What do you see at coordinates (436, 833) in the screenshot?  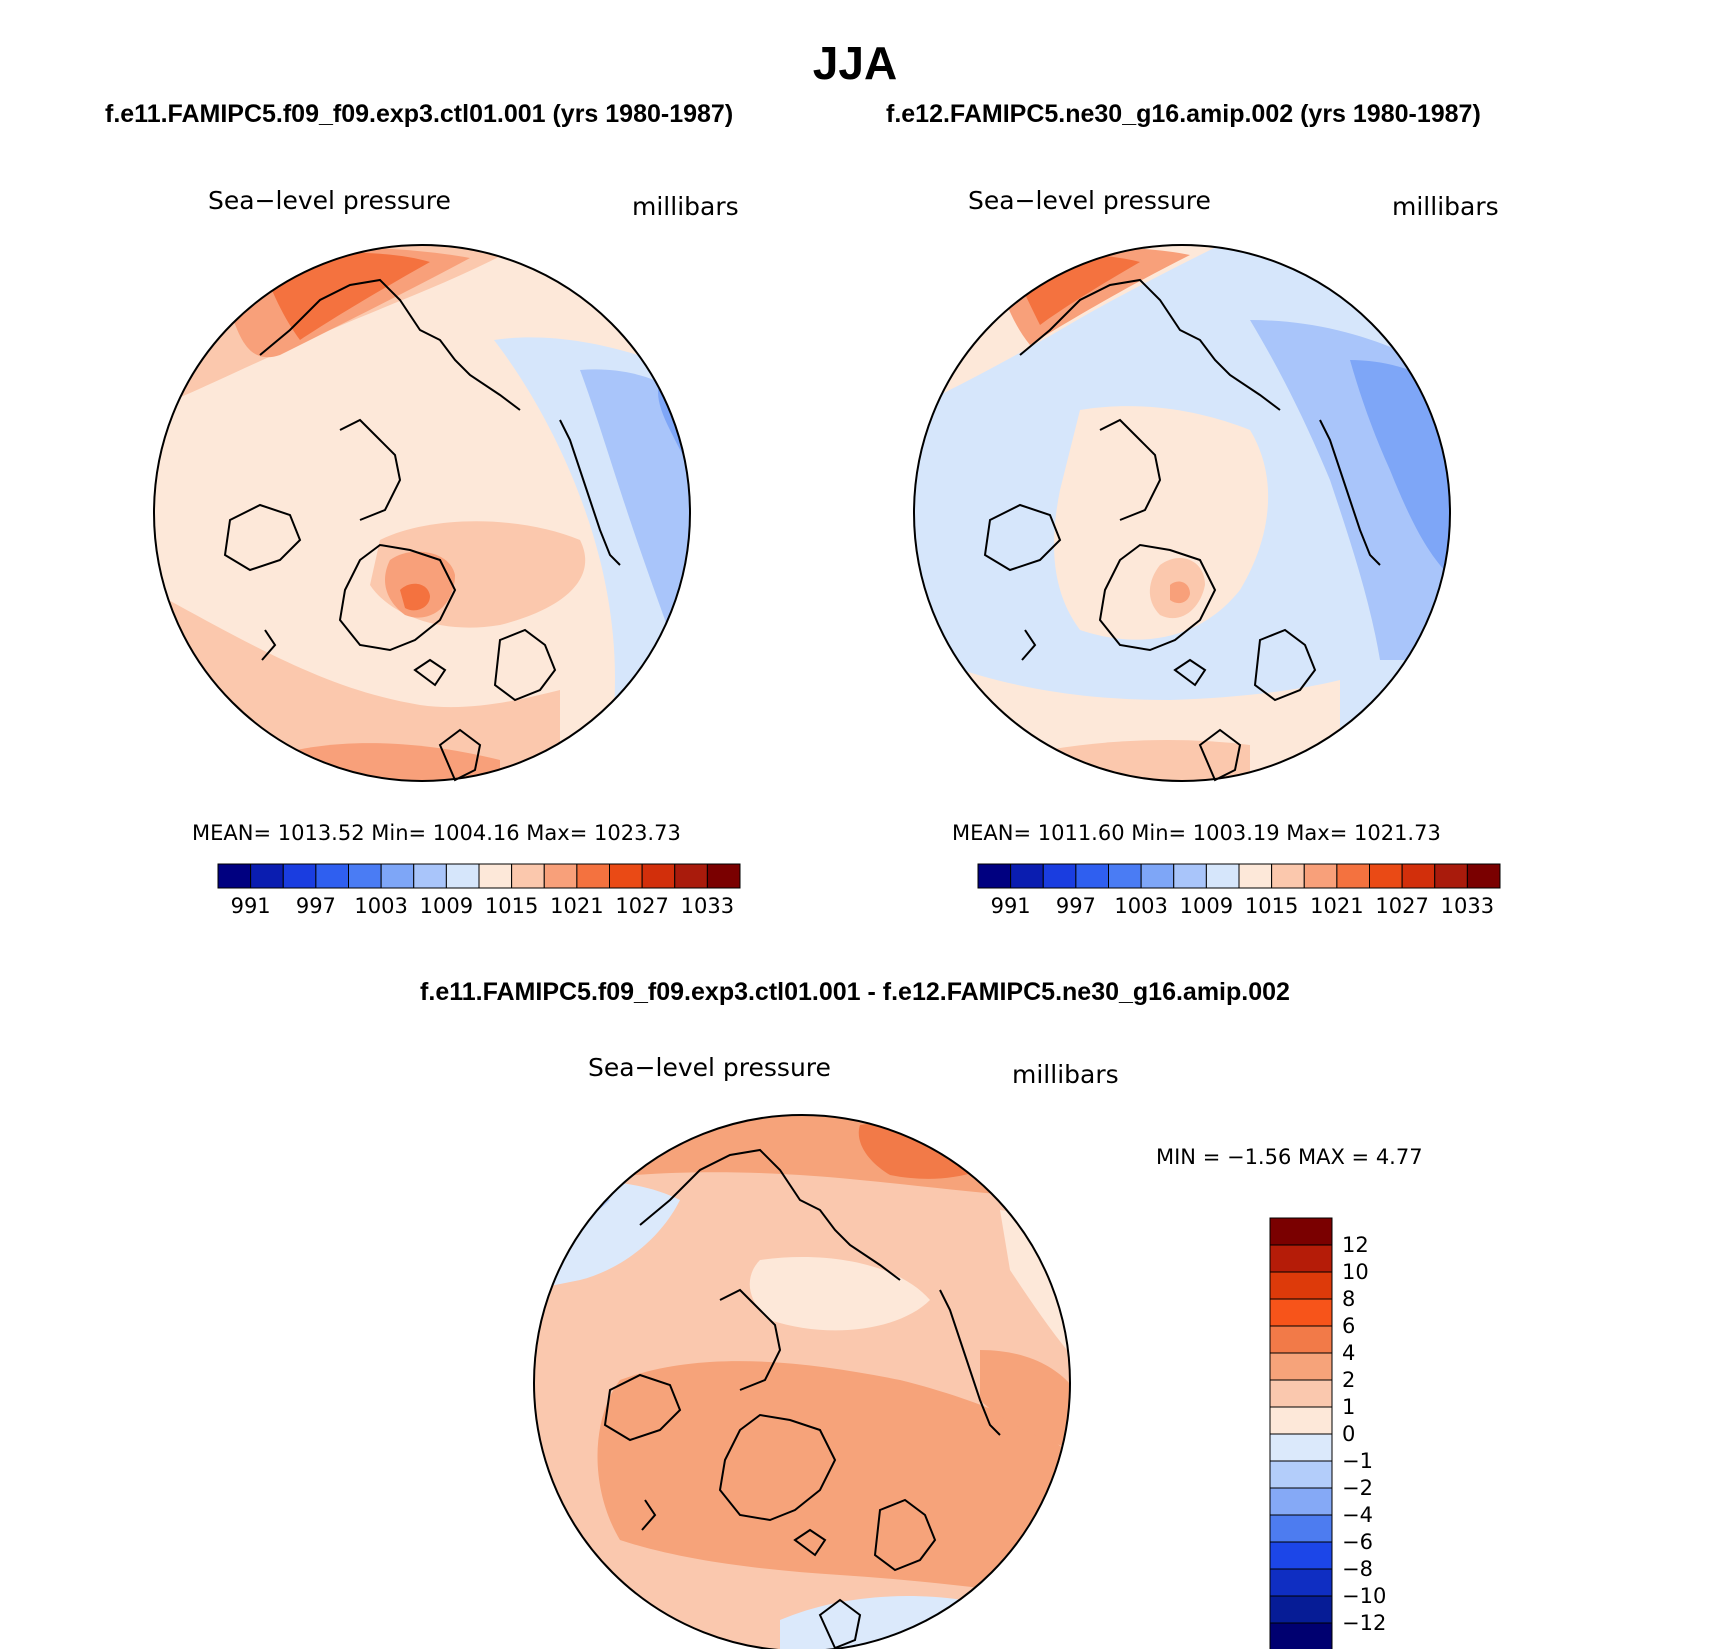 I see `panel-1-stats: MEAN= 1013.52 Min= 1004.16 Max= 1023.73` at bounding box center [436, 833].